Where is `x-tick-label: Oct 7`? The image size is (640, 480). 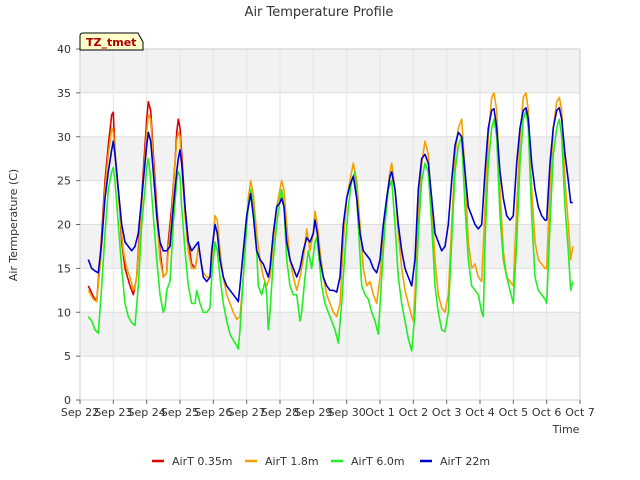 x-tick-label: Oct 7 is located at coordinates (580, 412).